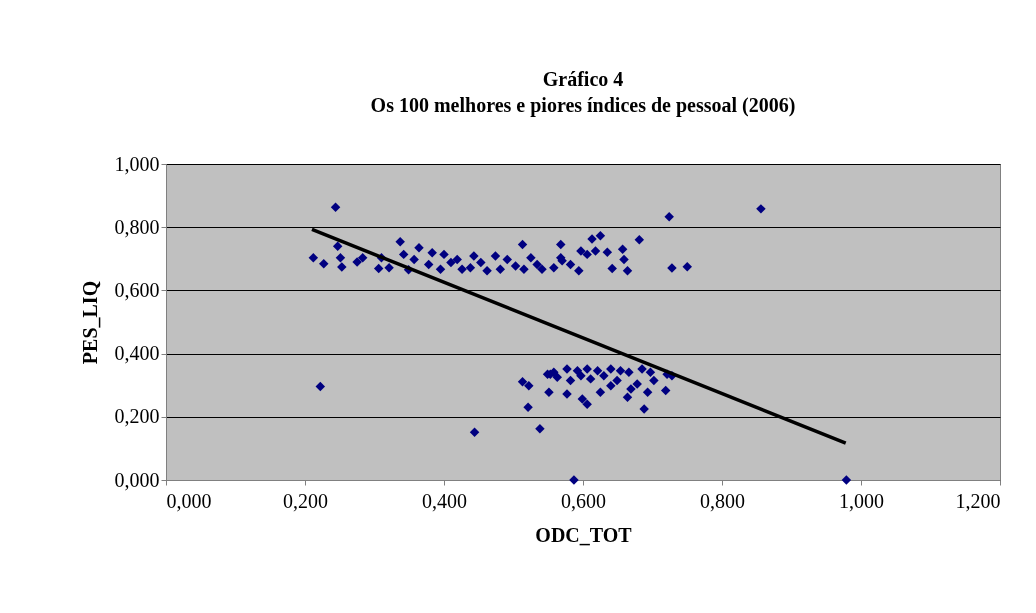 The width and height of the screenshot is (1036, 613). Describe the element at coordinates (722, 500) in the screenshot. I see `x-tick-label: 0,800` at that location.